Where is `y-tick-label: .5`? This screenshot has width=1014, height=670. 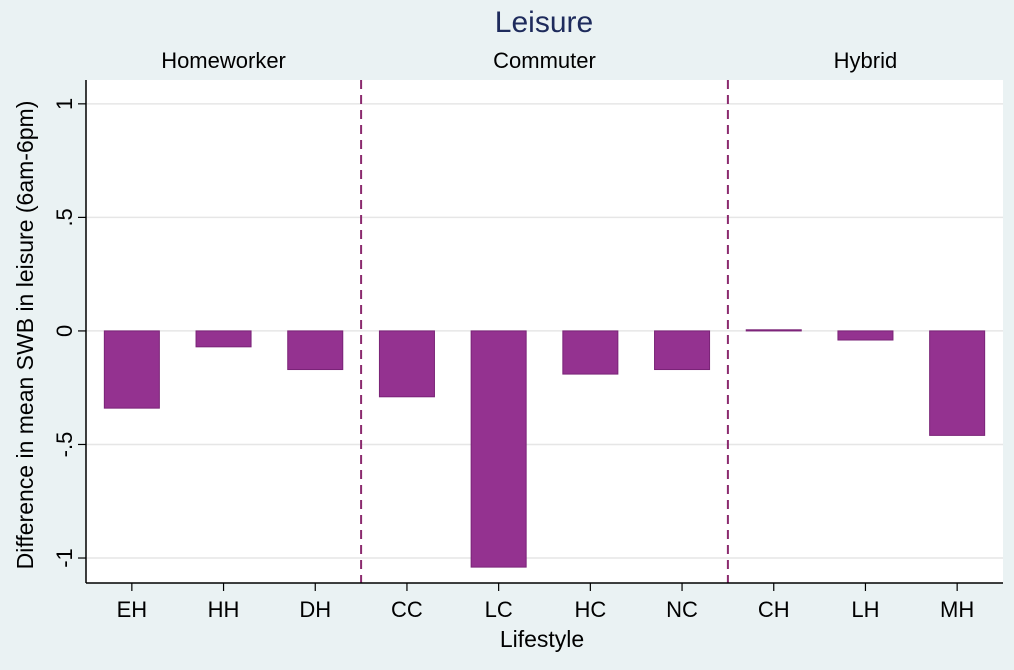 y-tick-label: .5 is located at coordinates (64, 217).